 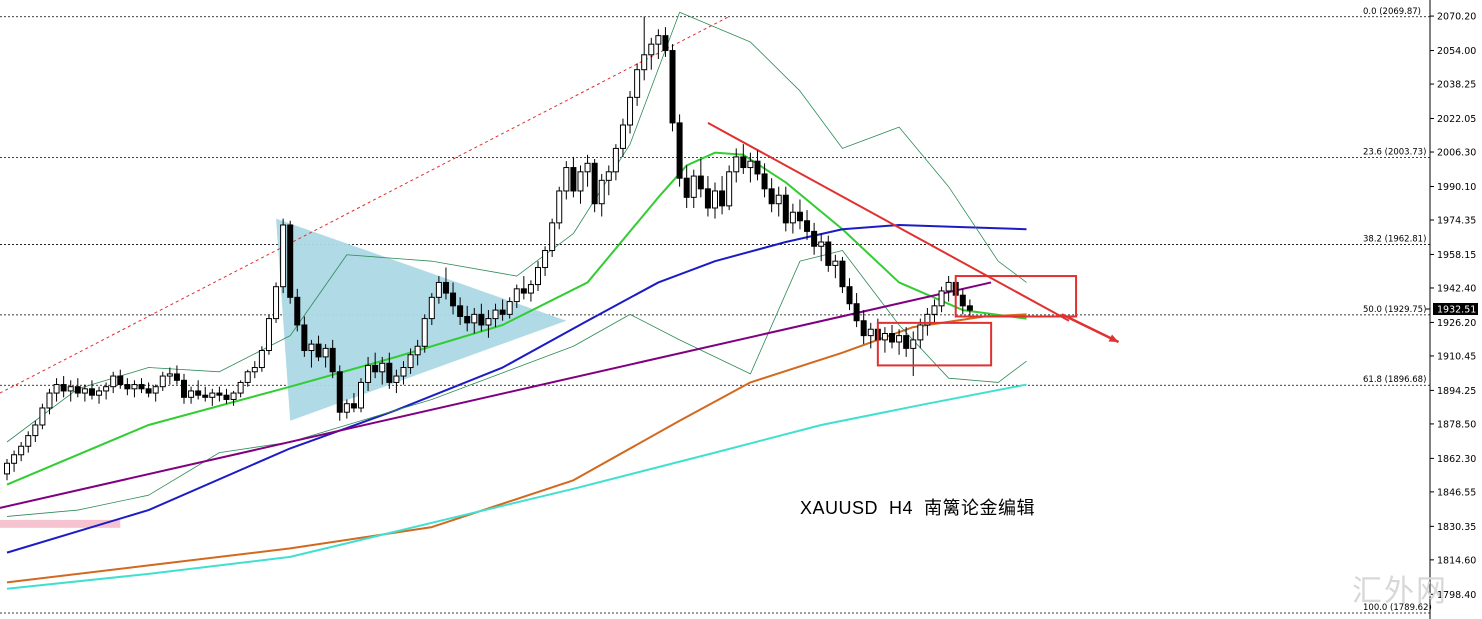 I want to click on triangle-pattern, so click(x=421, y=319).